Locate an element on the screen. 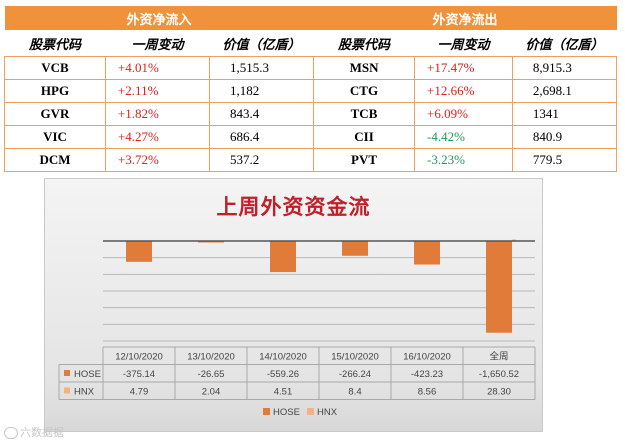  stock-code: CTG is located at coordinates (364, 91).